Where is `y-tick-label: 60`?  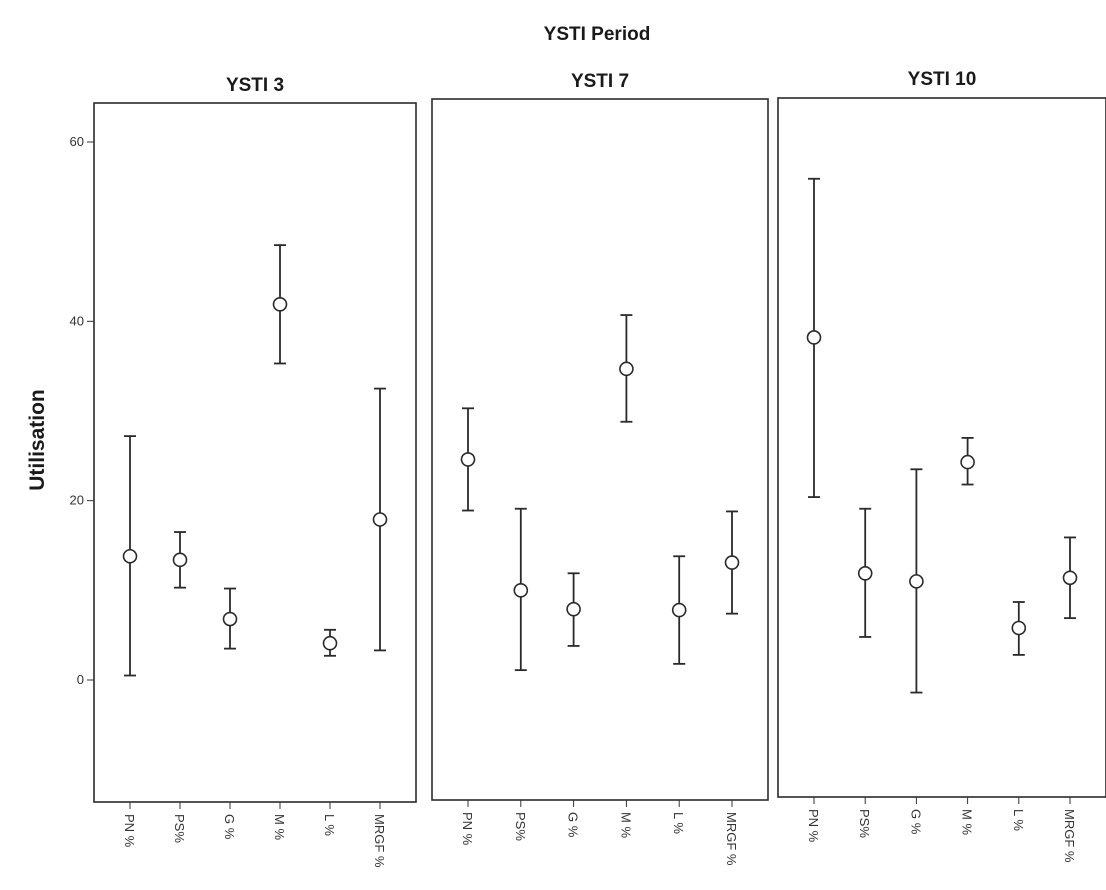
y-tick-label: 60 is located at coordinates (77, 141).